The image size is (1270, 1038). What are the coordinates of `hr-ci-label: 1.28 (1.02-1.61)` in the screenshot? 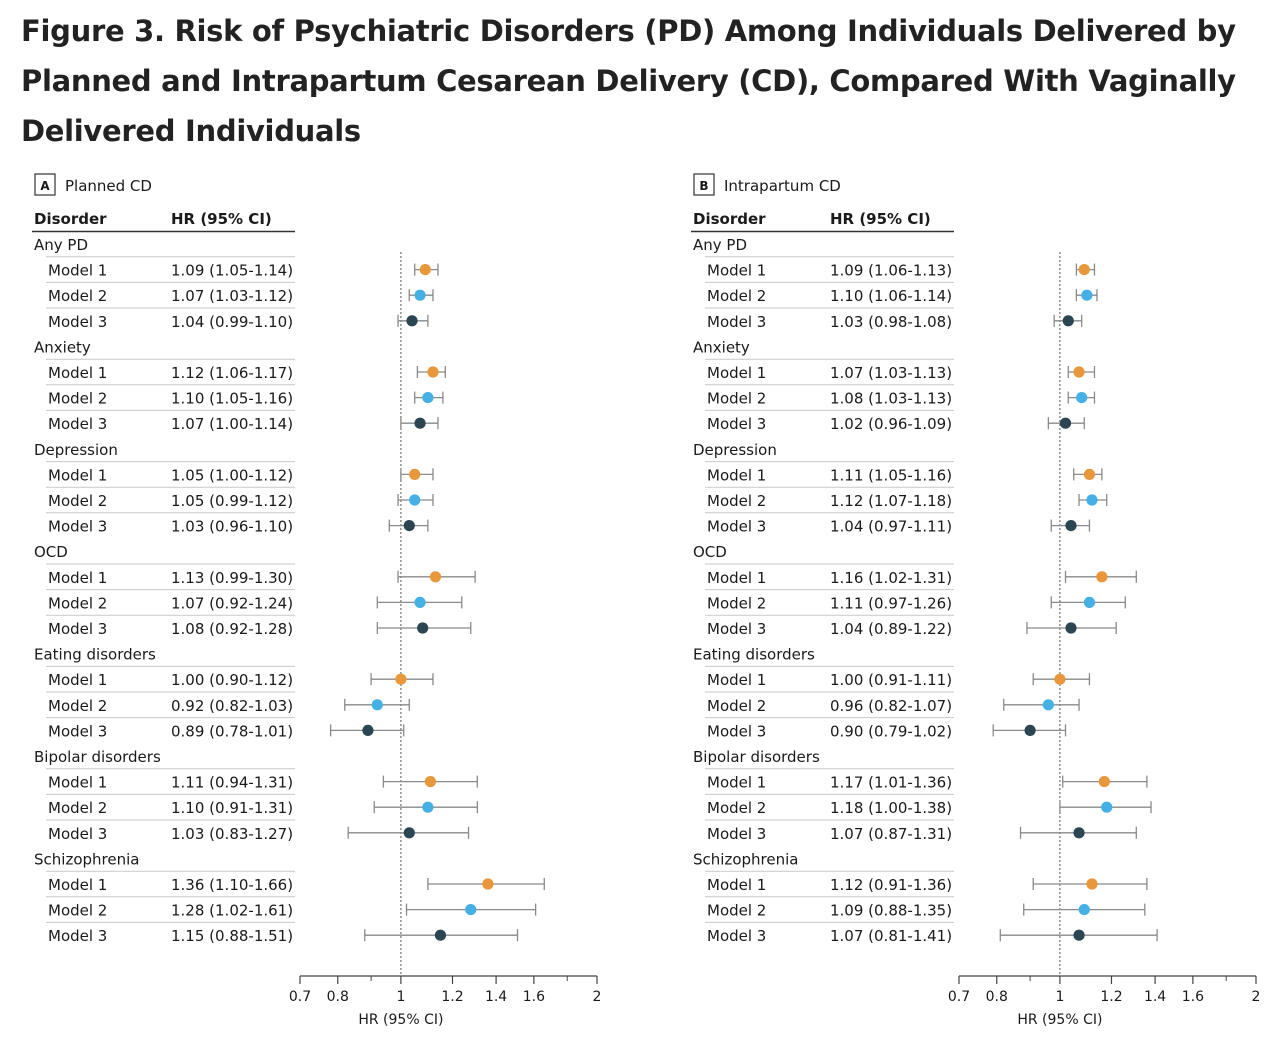 It's located at (232, 911).